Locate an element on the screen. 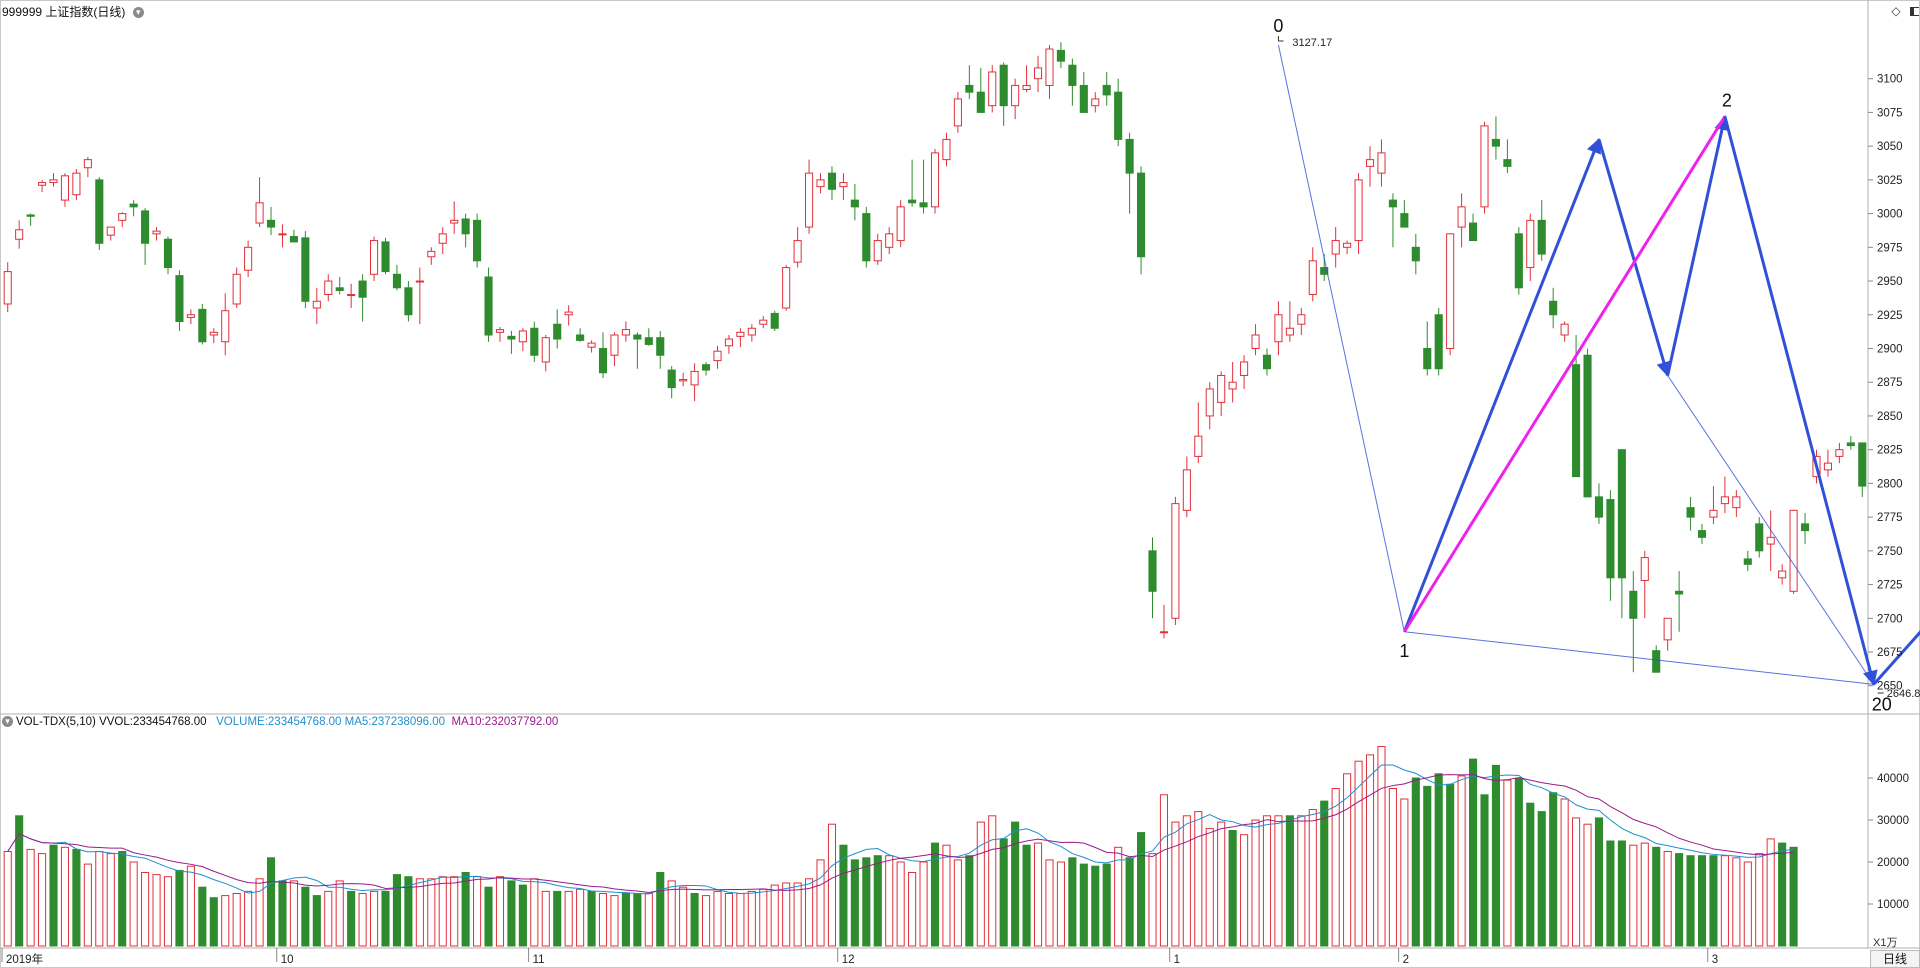 The image size is (1920, 968). diamond-icon: ◇ is located at coordinates (1896, 11).